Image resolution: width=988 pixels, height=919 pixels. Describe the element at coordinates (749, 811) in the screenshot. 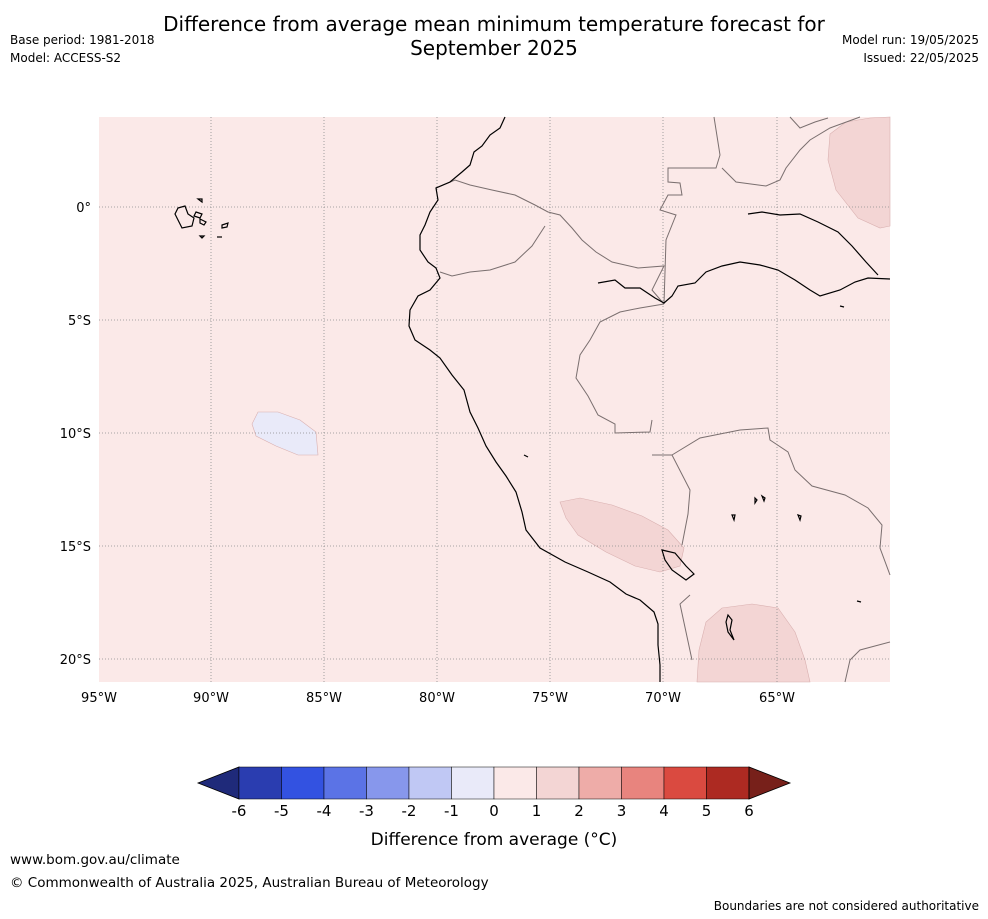

I see `colorbar-tick-label: 6` at that location.